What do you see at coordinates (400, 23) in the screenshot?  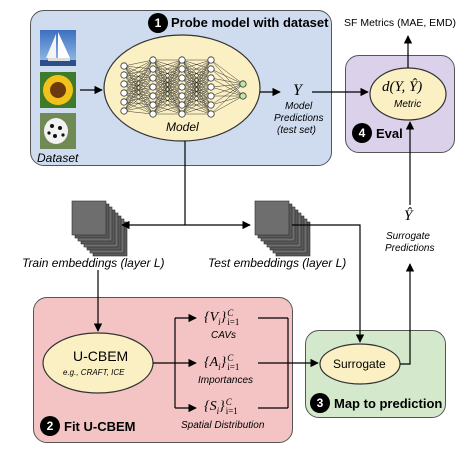 I see `sf-metrics-label: SF Metrics (MAE, EMD)` at bounding box center [400, 23].